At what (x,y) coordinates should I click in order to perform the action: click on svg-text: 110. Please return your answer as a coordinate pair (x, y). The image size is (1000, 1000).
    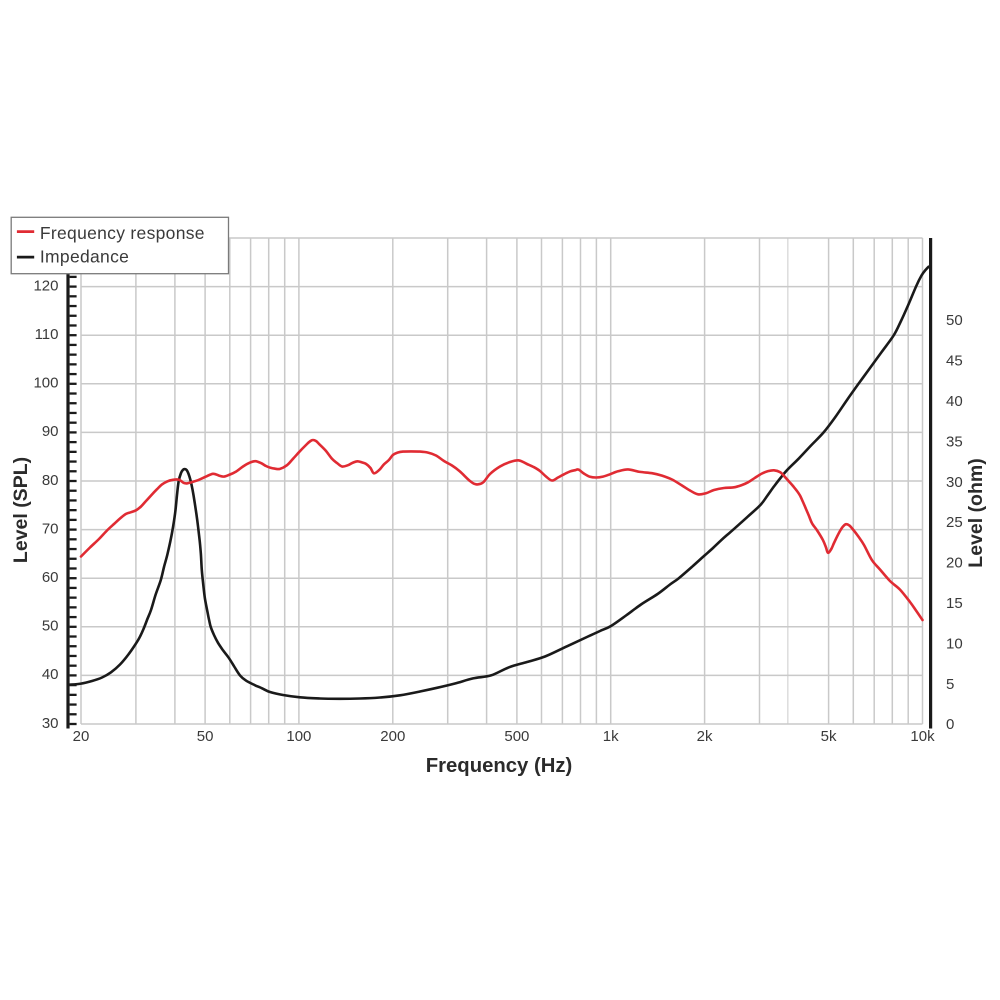
    Looking at the image, I should click on (47, 334).